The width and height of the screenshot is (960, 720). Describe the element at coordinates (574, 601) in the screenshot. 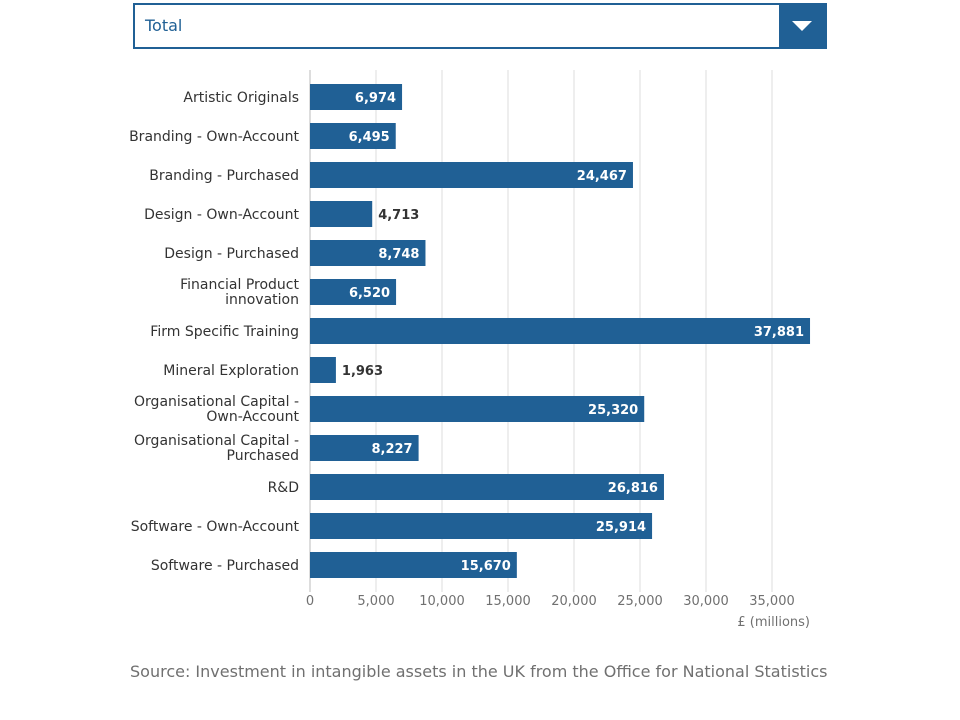

I see `x-tick-label: 20,000` at that location.